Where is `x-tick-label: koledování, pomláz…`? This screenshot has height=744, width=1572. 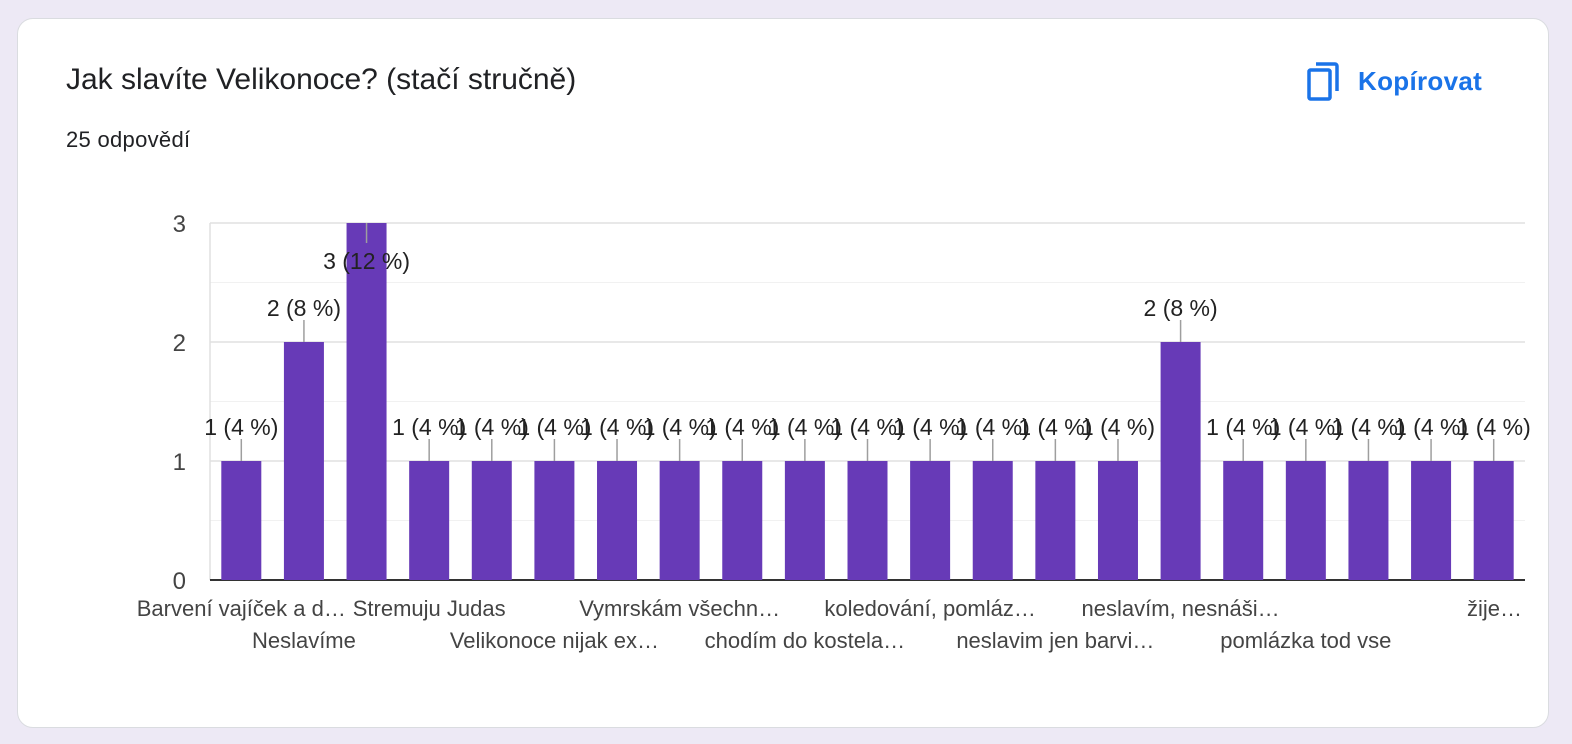
x-tick-label: koledování, pomláz… is located at coordinates (930, 608).